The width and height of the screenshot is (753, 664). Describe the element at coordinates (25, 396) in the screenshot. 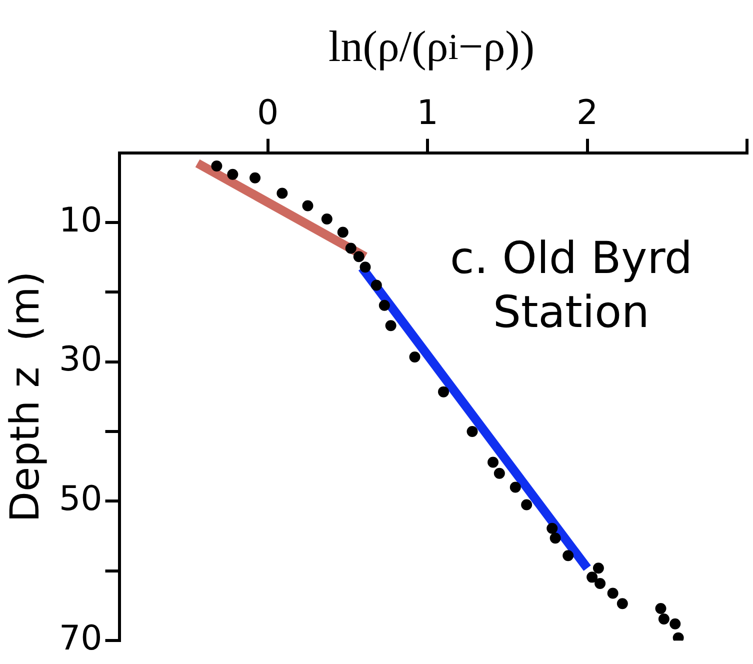

I see `y-axis-title: Depth z (m)` at that location.